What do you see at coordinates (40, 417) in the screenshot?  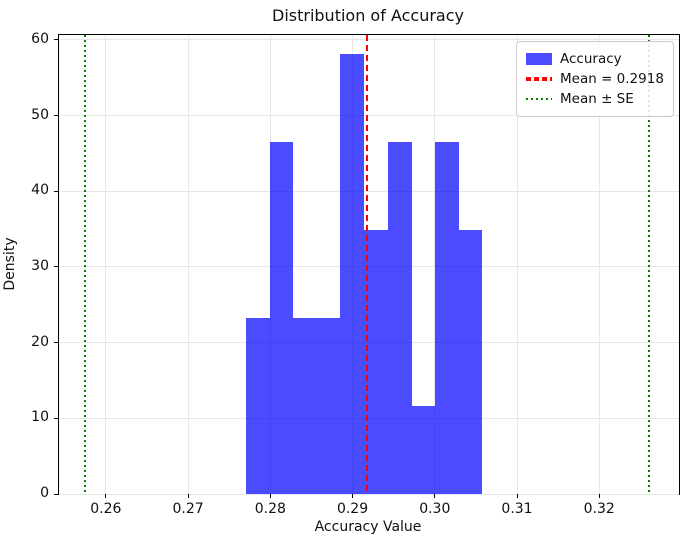 I see `y-tick-label: 10` at bounding box center [40, 417].